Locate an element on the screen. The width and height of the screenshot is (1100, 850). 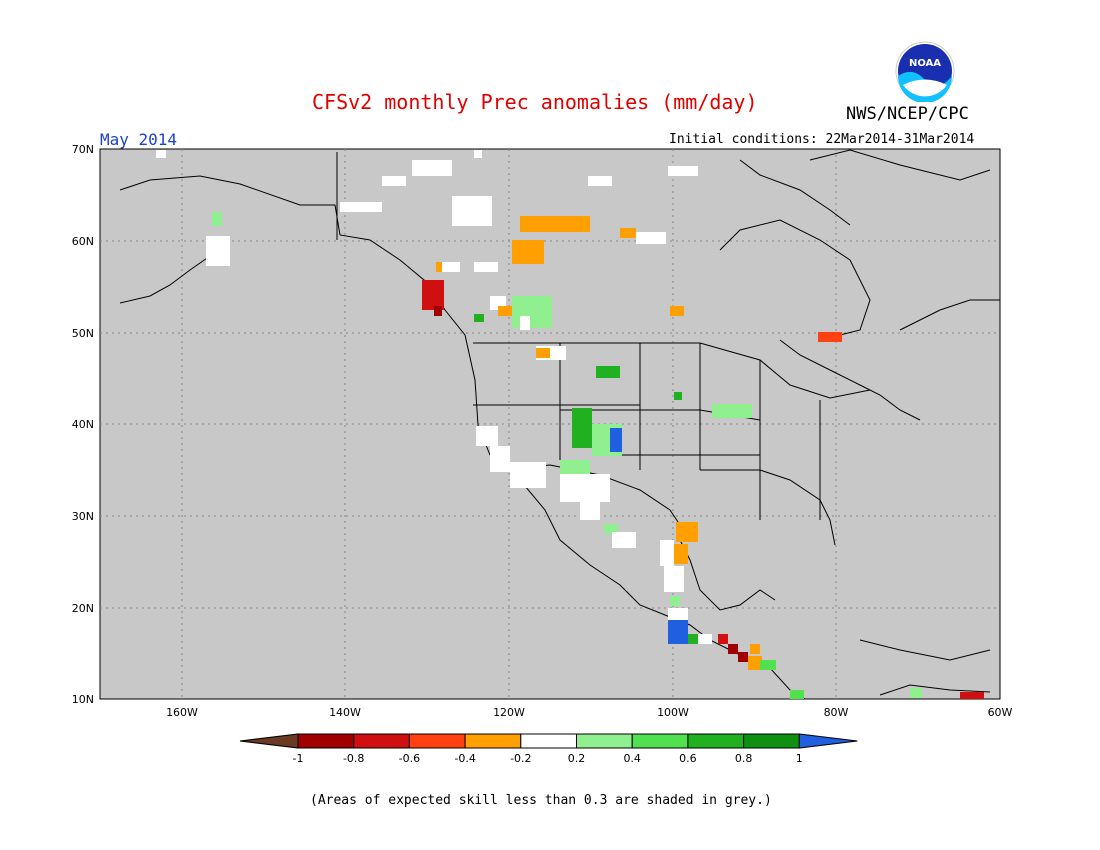
lat-label-50n: 50N is located at coordinates (82, 333).